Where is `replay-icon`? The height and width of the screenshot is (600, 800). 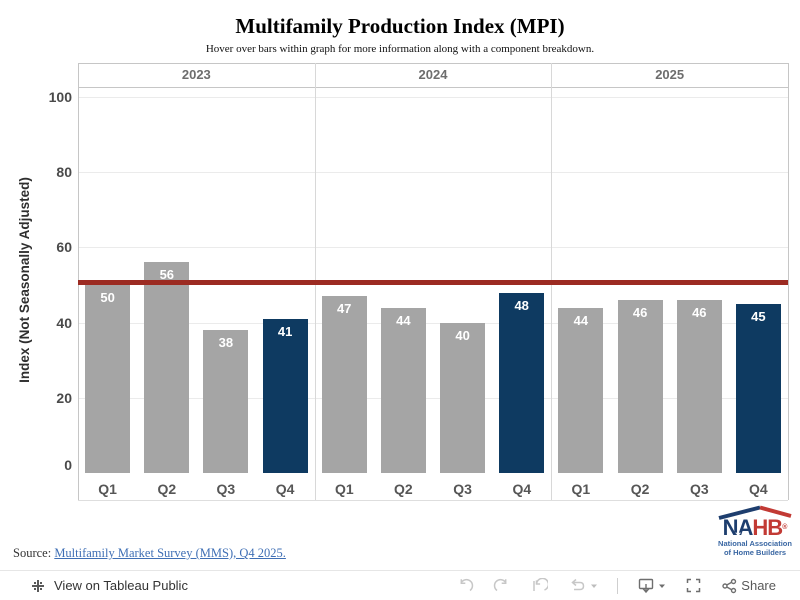 replay-icon is located at coordinates (541, 584).